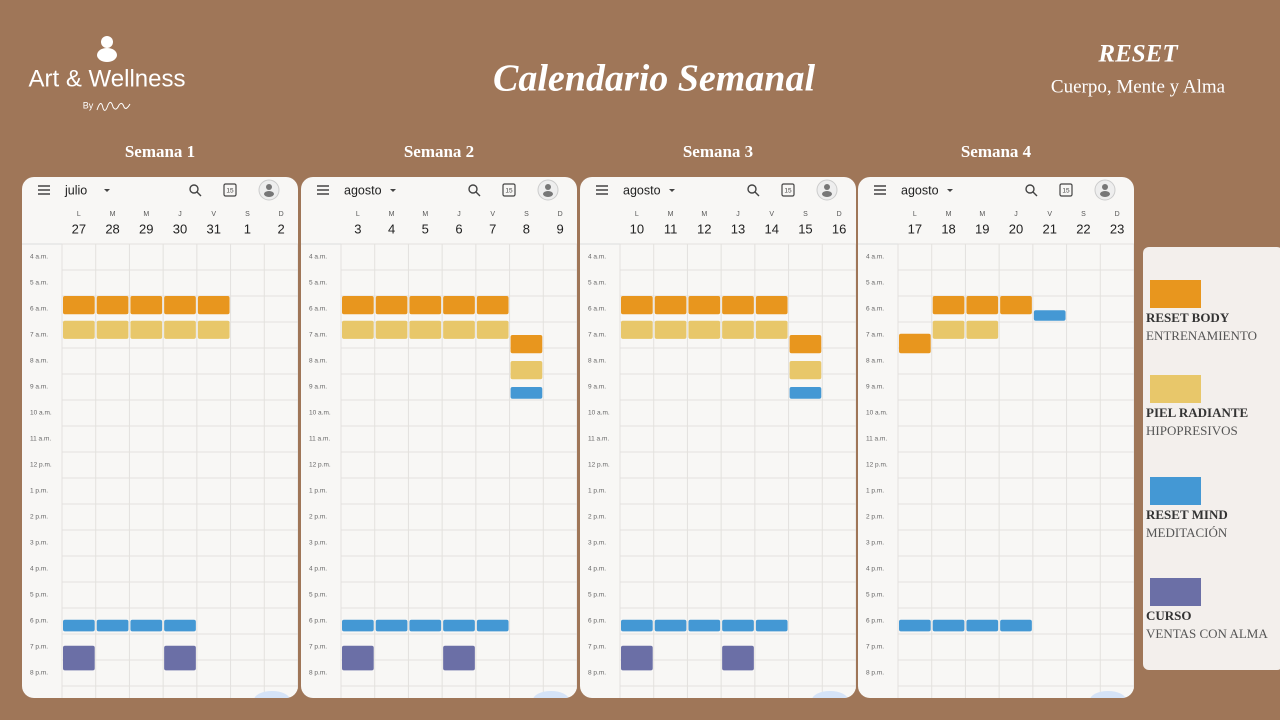 The height and width of the screenshot is (720, 1280). What do you see at coordinates (112, 228) in the screenshot?
I see `date-number: 28` at bounding box center [112, 228].